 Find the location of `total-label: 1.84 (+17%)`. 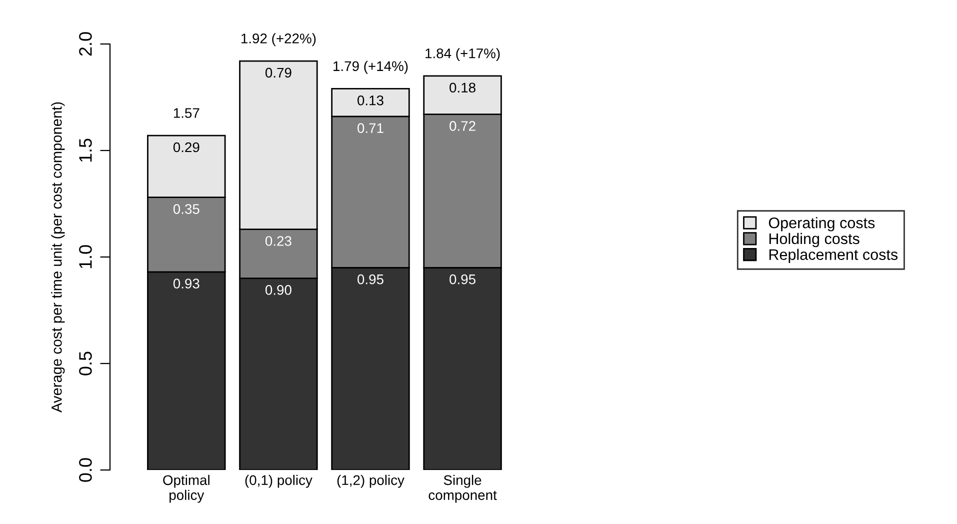

total-label: 1.84 (+17%) is located at coordinates (463, 55).